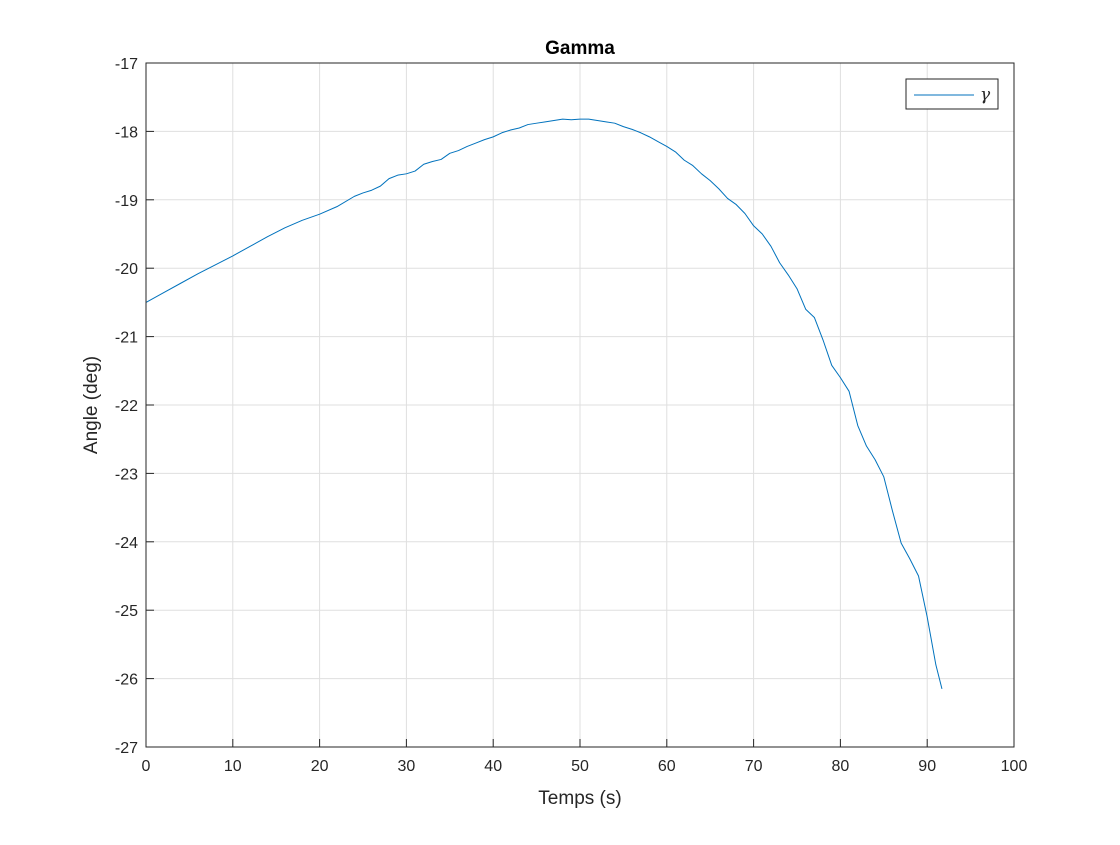 This screenshot has width=1120, height=845. Describe the element at coordinates (126, 474) in the screenshot. I see `y-tick-label: -23` at that location.